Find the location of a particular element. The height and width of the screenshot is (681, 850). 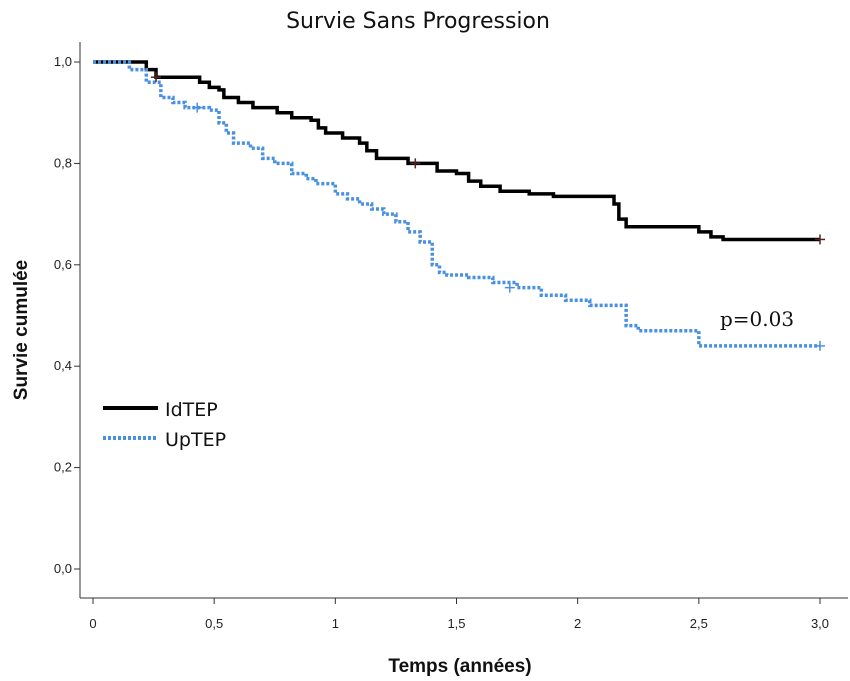

x-tick-label: 0,5 is located at coordinates (214, 623).